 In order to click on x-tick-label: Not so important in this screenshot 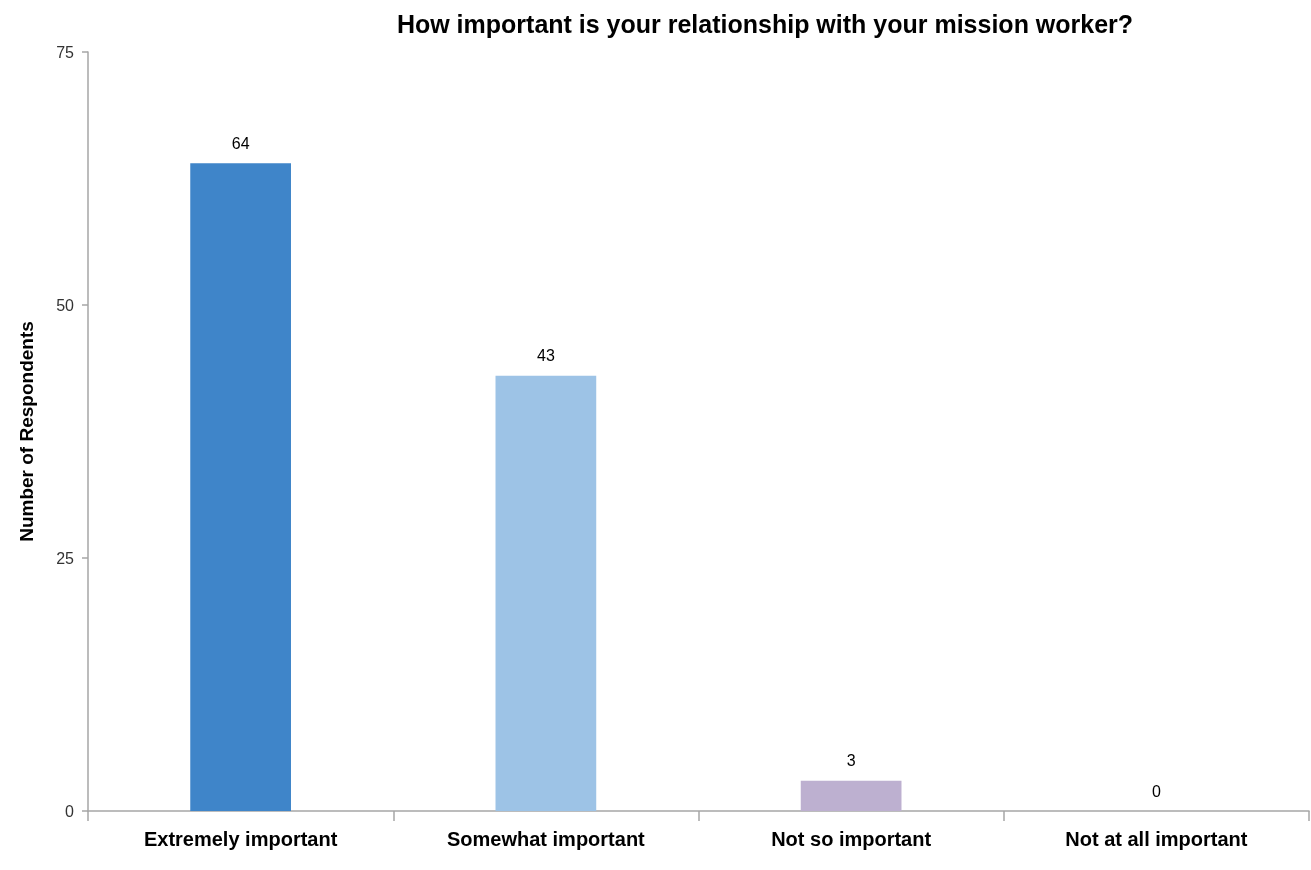, I will do `click(851, 839)`.